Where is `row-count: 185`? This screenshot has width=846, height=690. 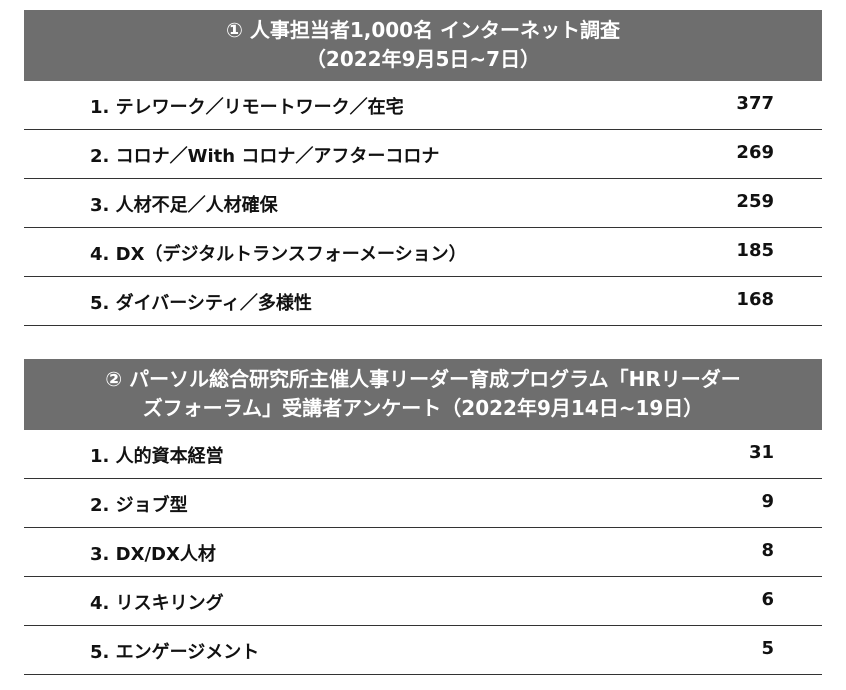
row-count: 185 is located at coordinates (755, 250).